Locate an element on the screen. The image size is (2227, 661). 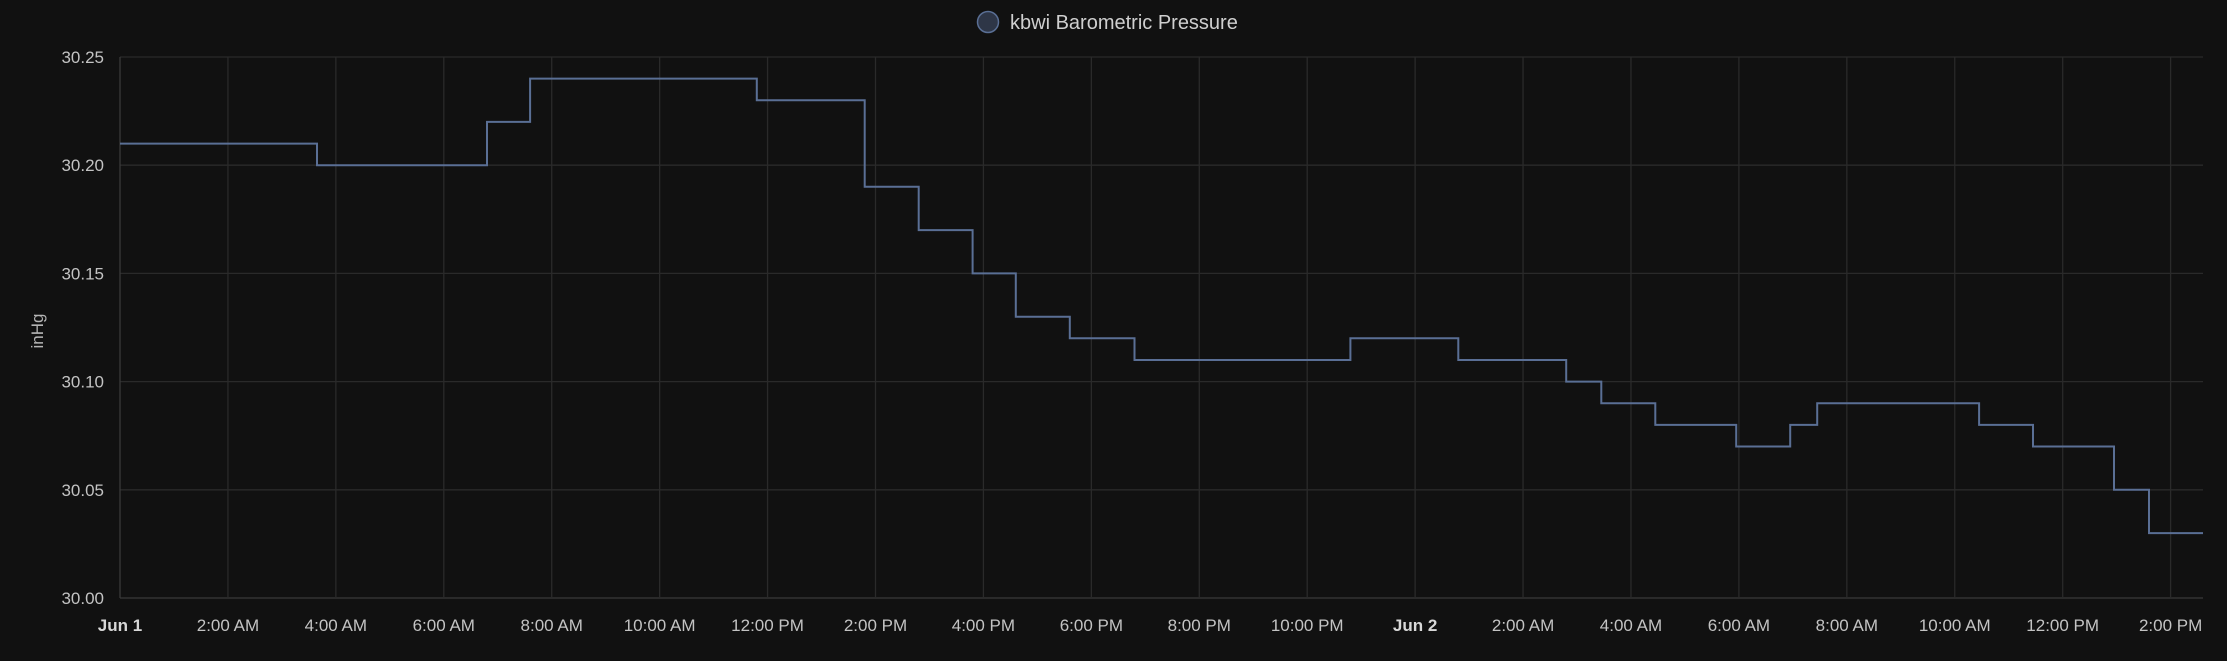
x-tick-label: 4:00 PM is located at coordinates (983, 625).